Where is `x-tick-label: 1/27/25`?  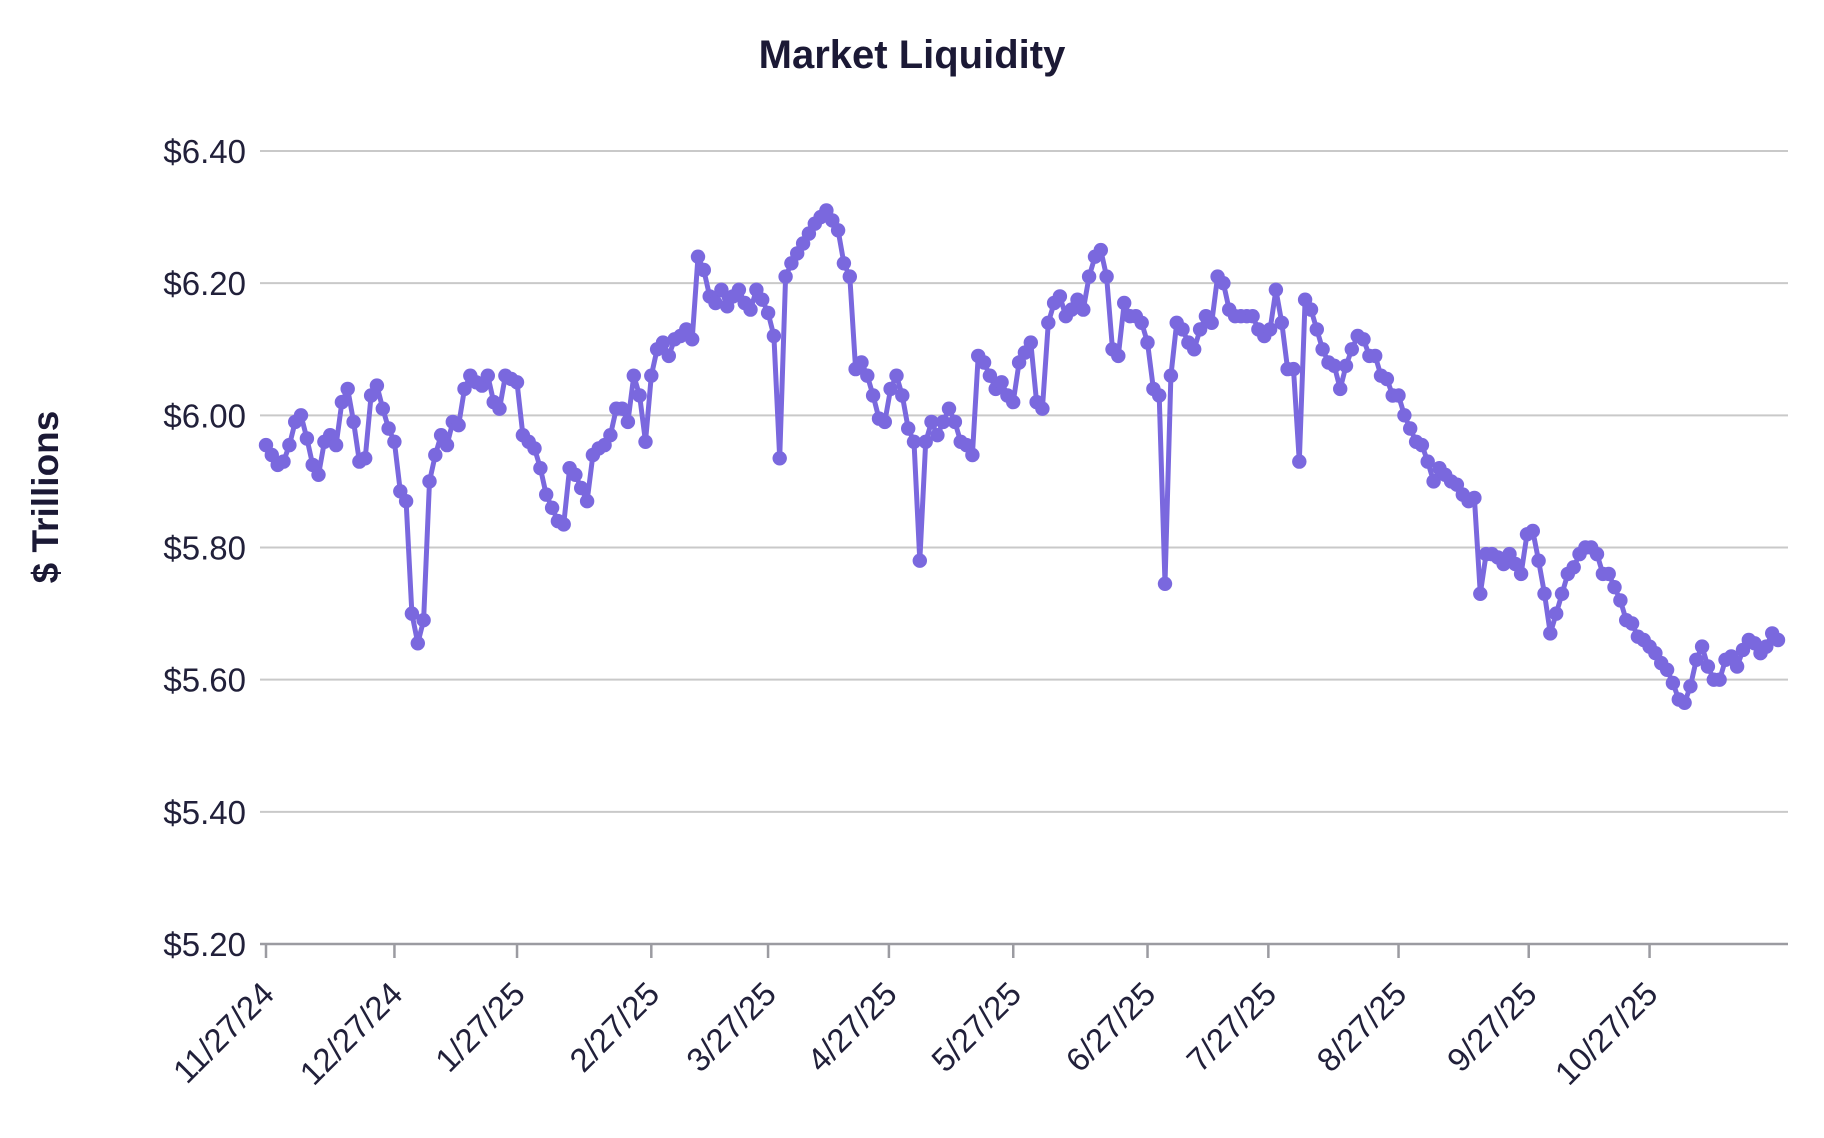
x-tick-label: 1/27/25 is located at coordinates (480, 1027).